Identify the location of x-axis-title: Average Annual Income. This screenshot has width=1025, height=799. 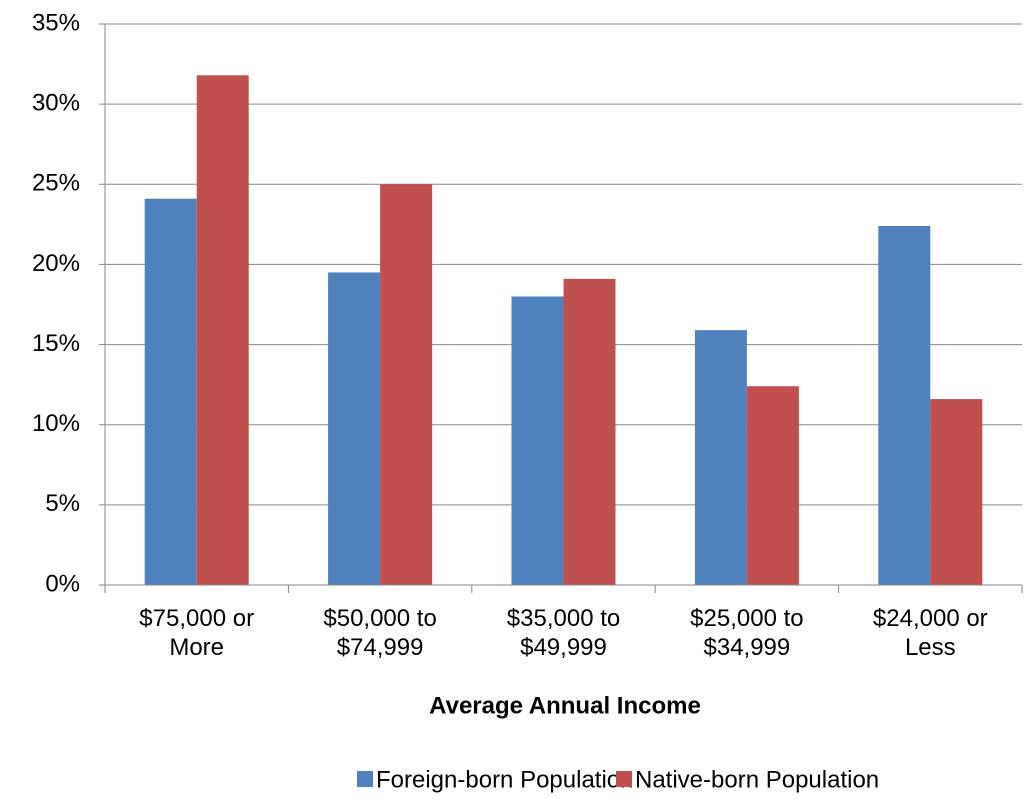
(565, 705).